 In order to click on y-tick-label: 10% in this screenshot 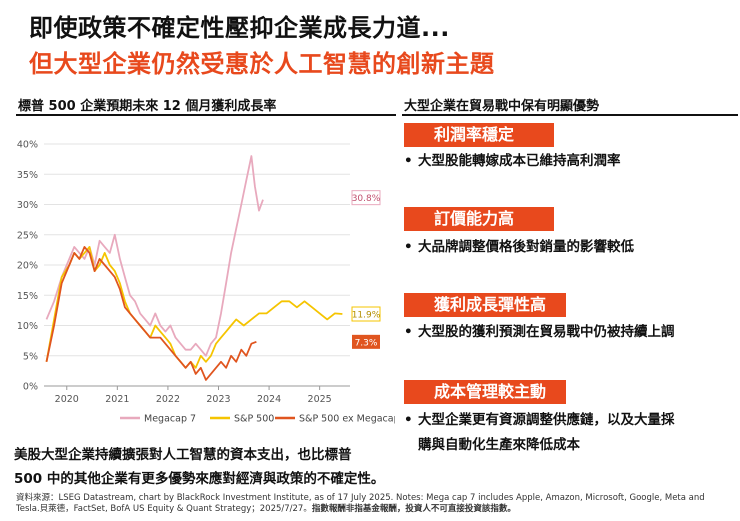, I will do `click(27, 326)`.